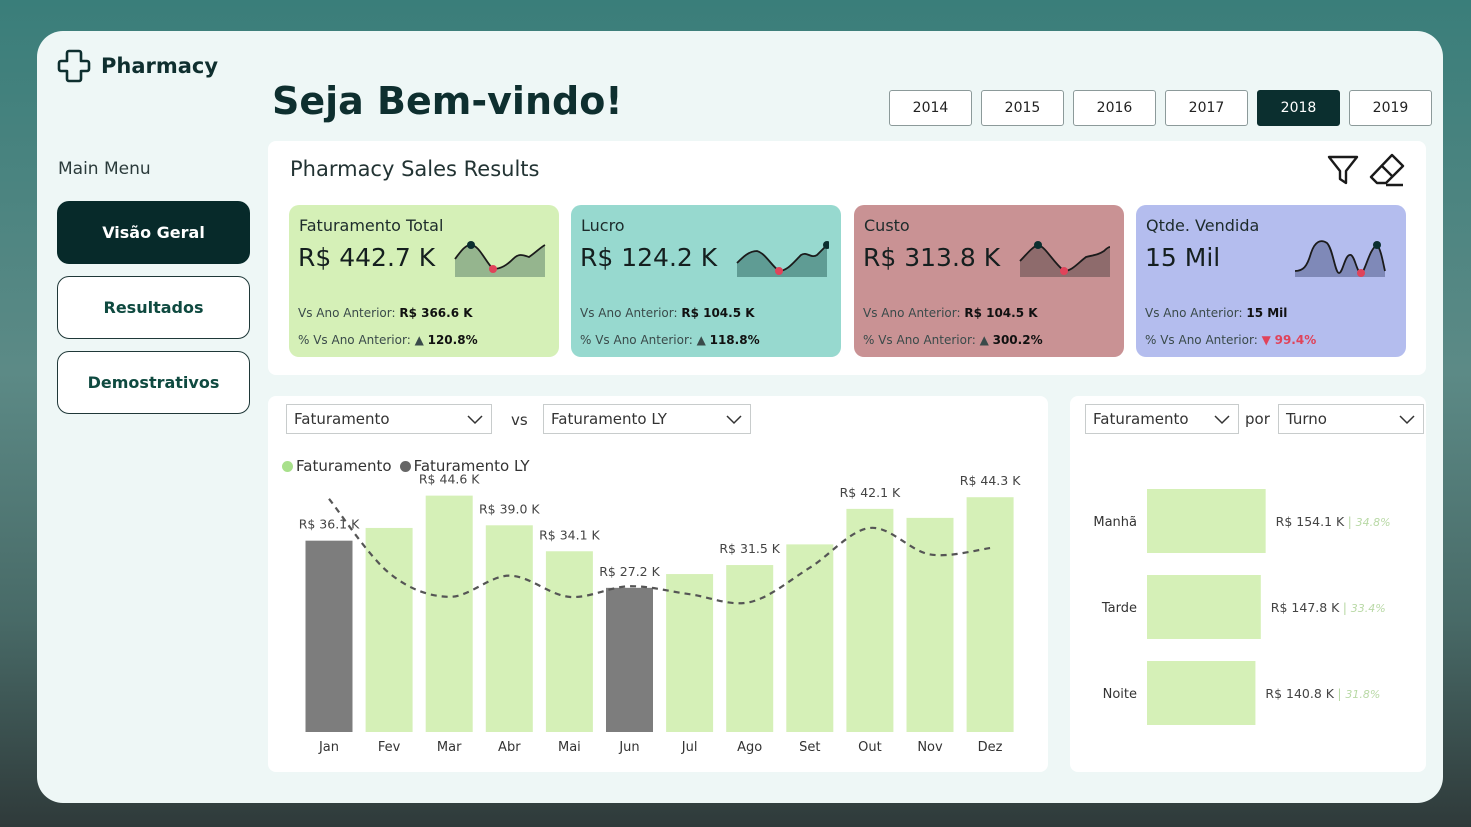 This screenshot has height=827, width=1471. Describe the element at coordinates (569, 747) in the screenshot. I see `x-tick-label: Mai` at that location.